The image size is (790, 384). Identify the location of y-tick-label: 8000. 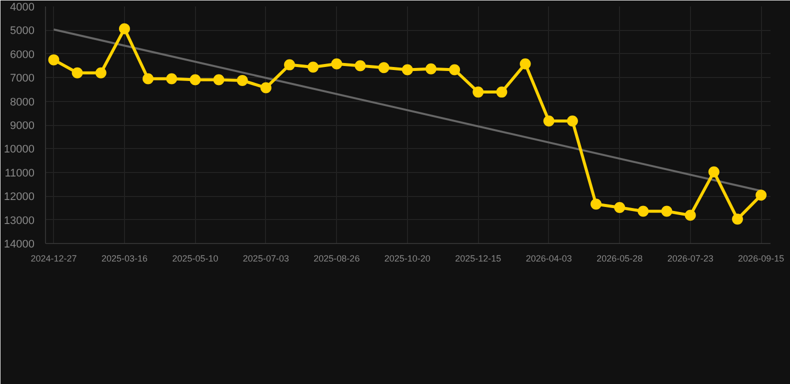
(22, 102).